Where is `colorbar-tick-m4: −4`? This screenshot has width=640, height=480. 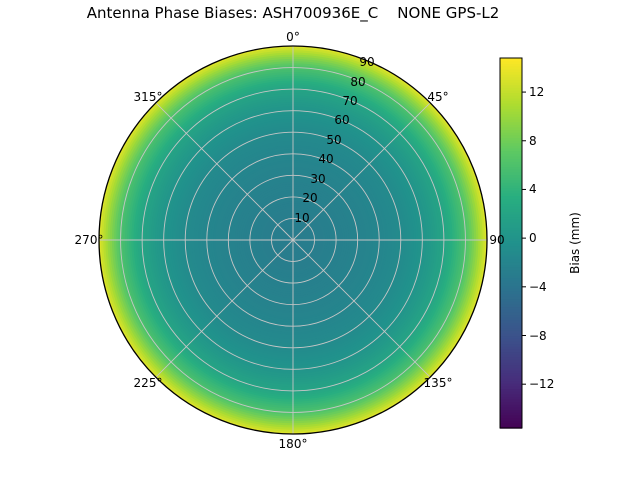 colorbar-tick-m4: −4 is located at coordinates (538, 287).